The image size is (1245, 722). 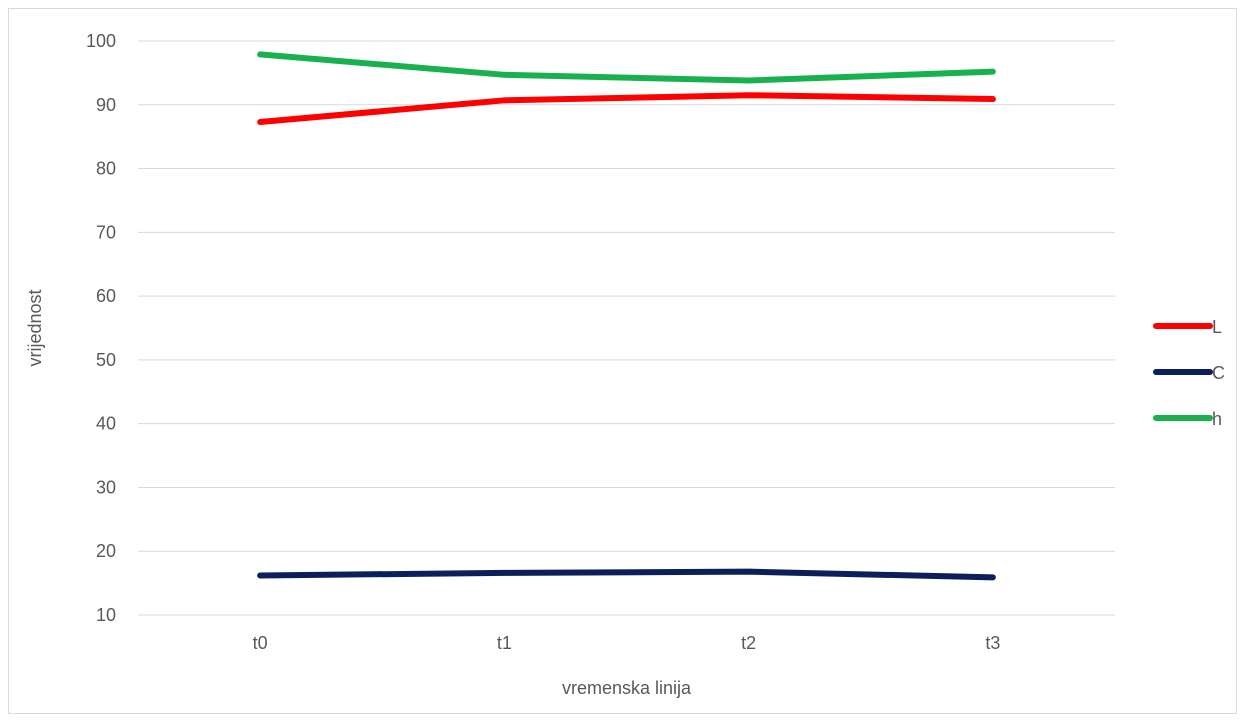 I want to click on series-C, so click(x=626, y=574).